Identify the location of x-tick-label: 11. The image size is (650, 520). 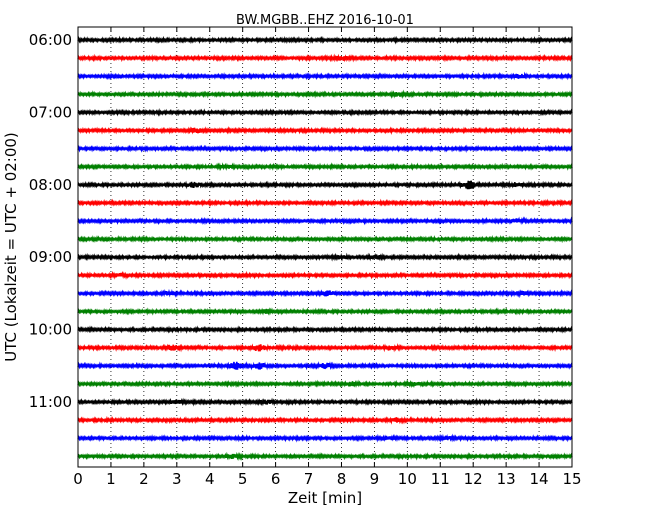
(440, 479).